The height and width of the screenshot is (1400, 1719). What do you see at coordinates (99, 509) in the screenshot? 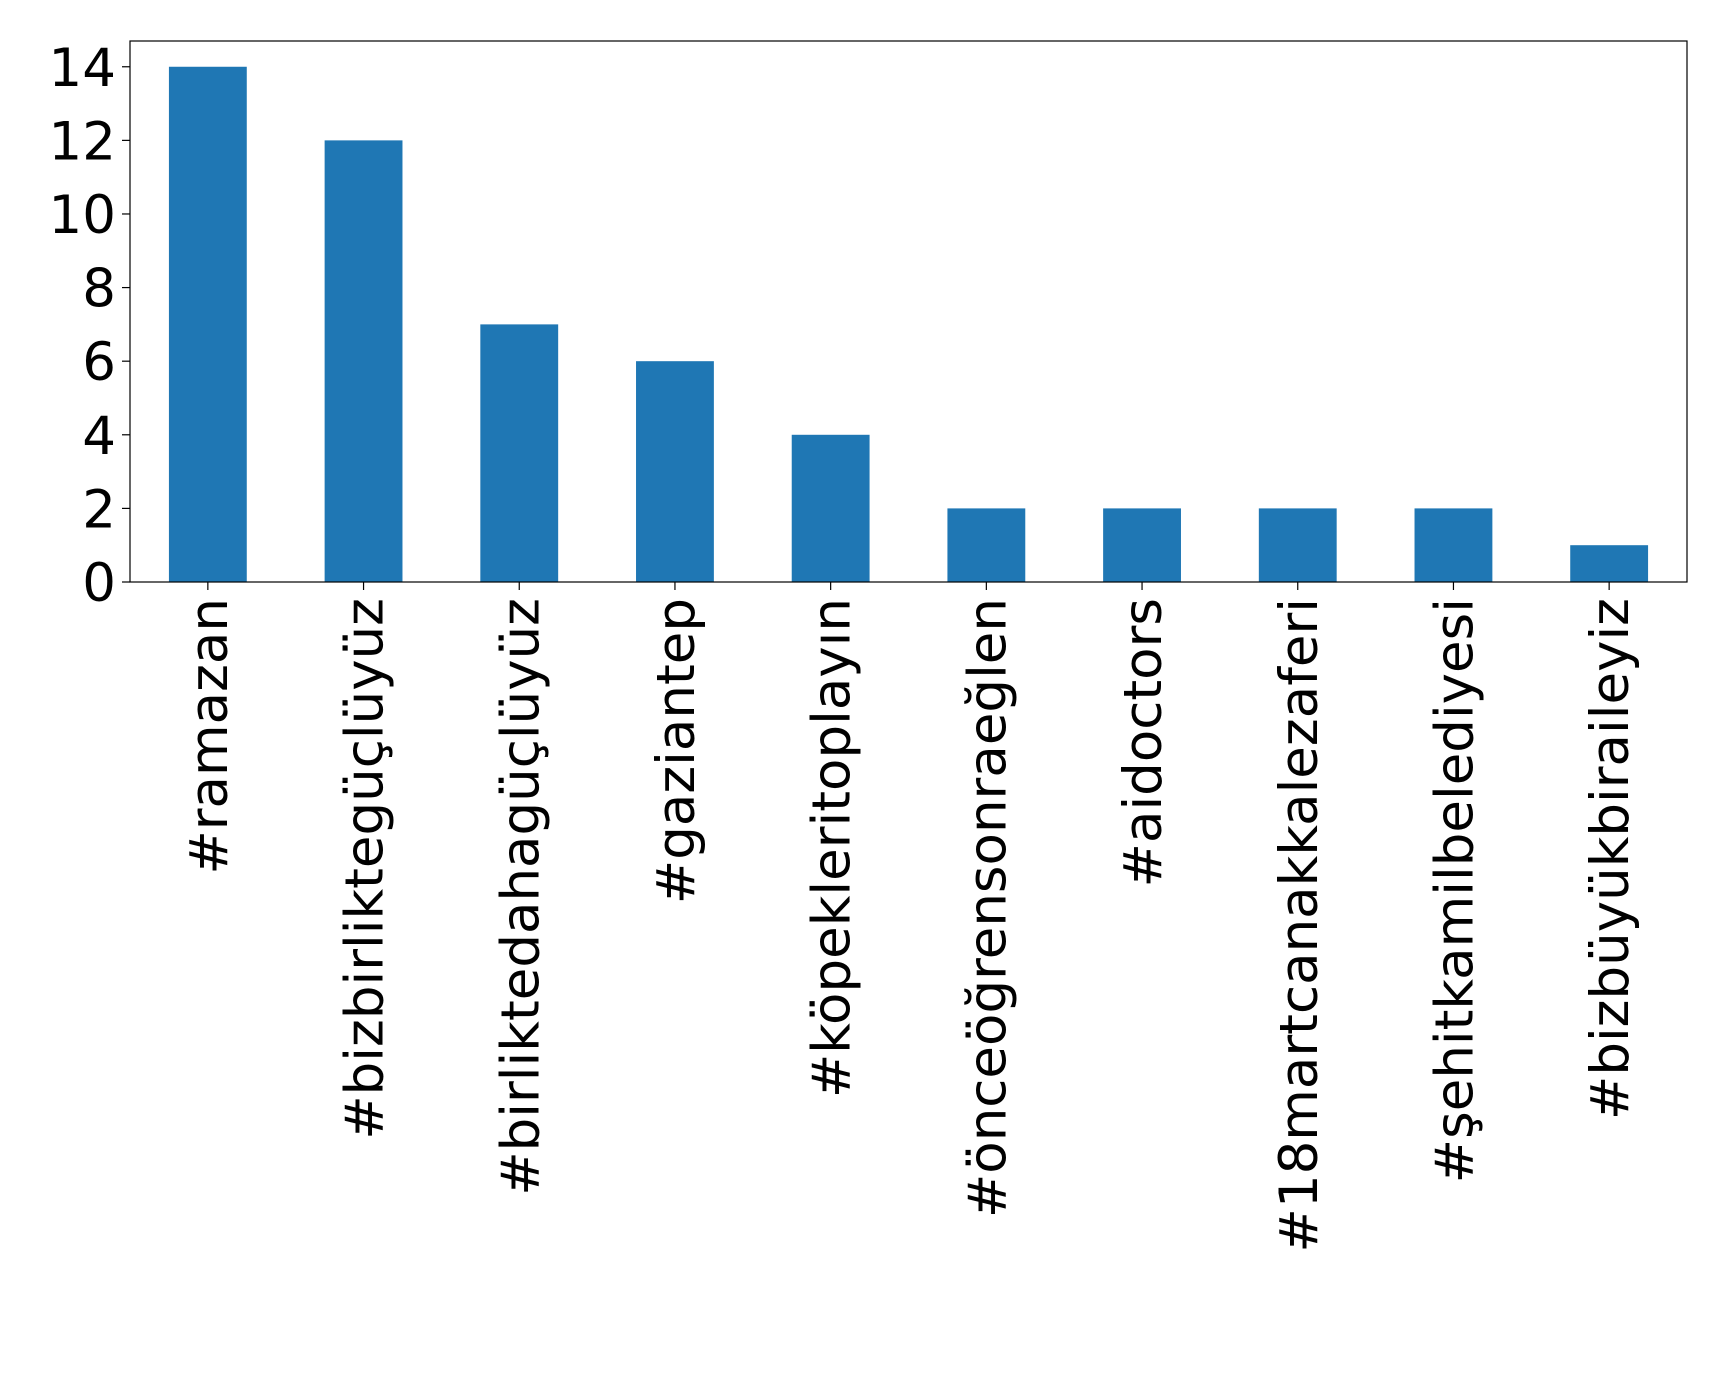
I see `y-tick-label: 2` at bounding box center [99, 509].